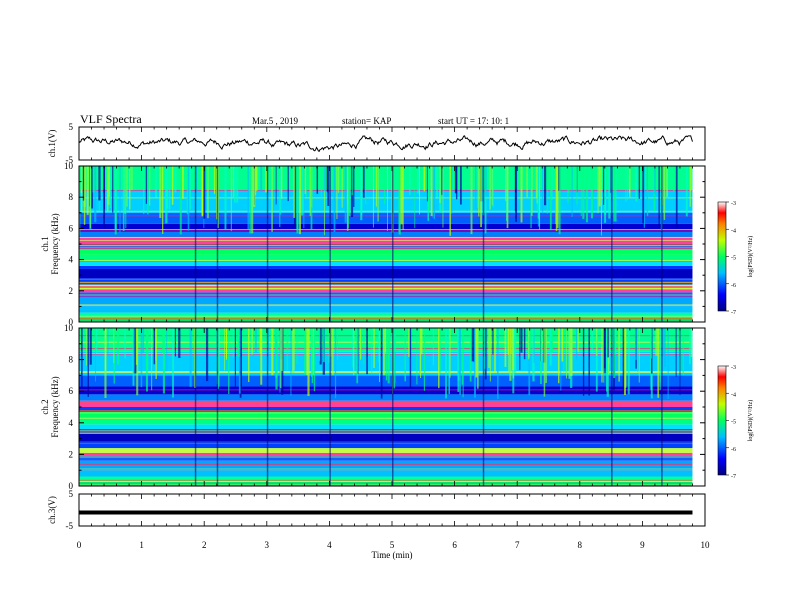 The image size is (792, 612). What do you see at coordinates (79, 545) in the screenshot?
I see `time-tick-label: 0` at bounding box center [79, 545].